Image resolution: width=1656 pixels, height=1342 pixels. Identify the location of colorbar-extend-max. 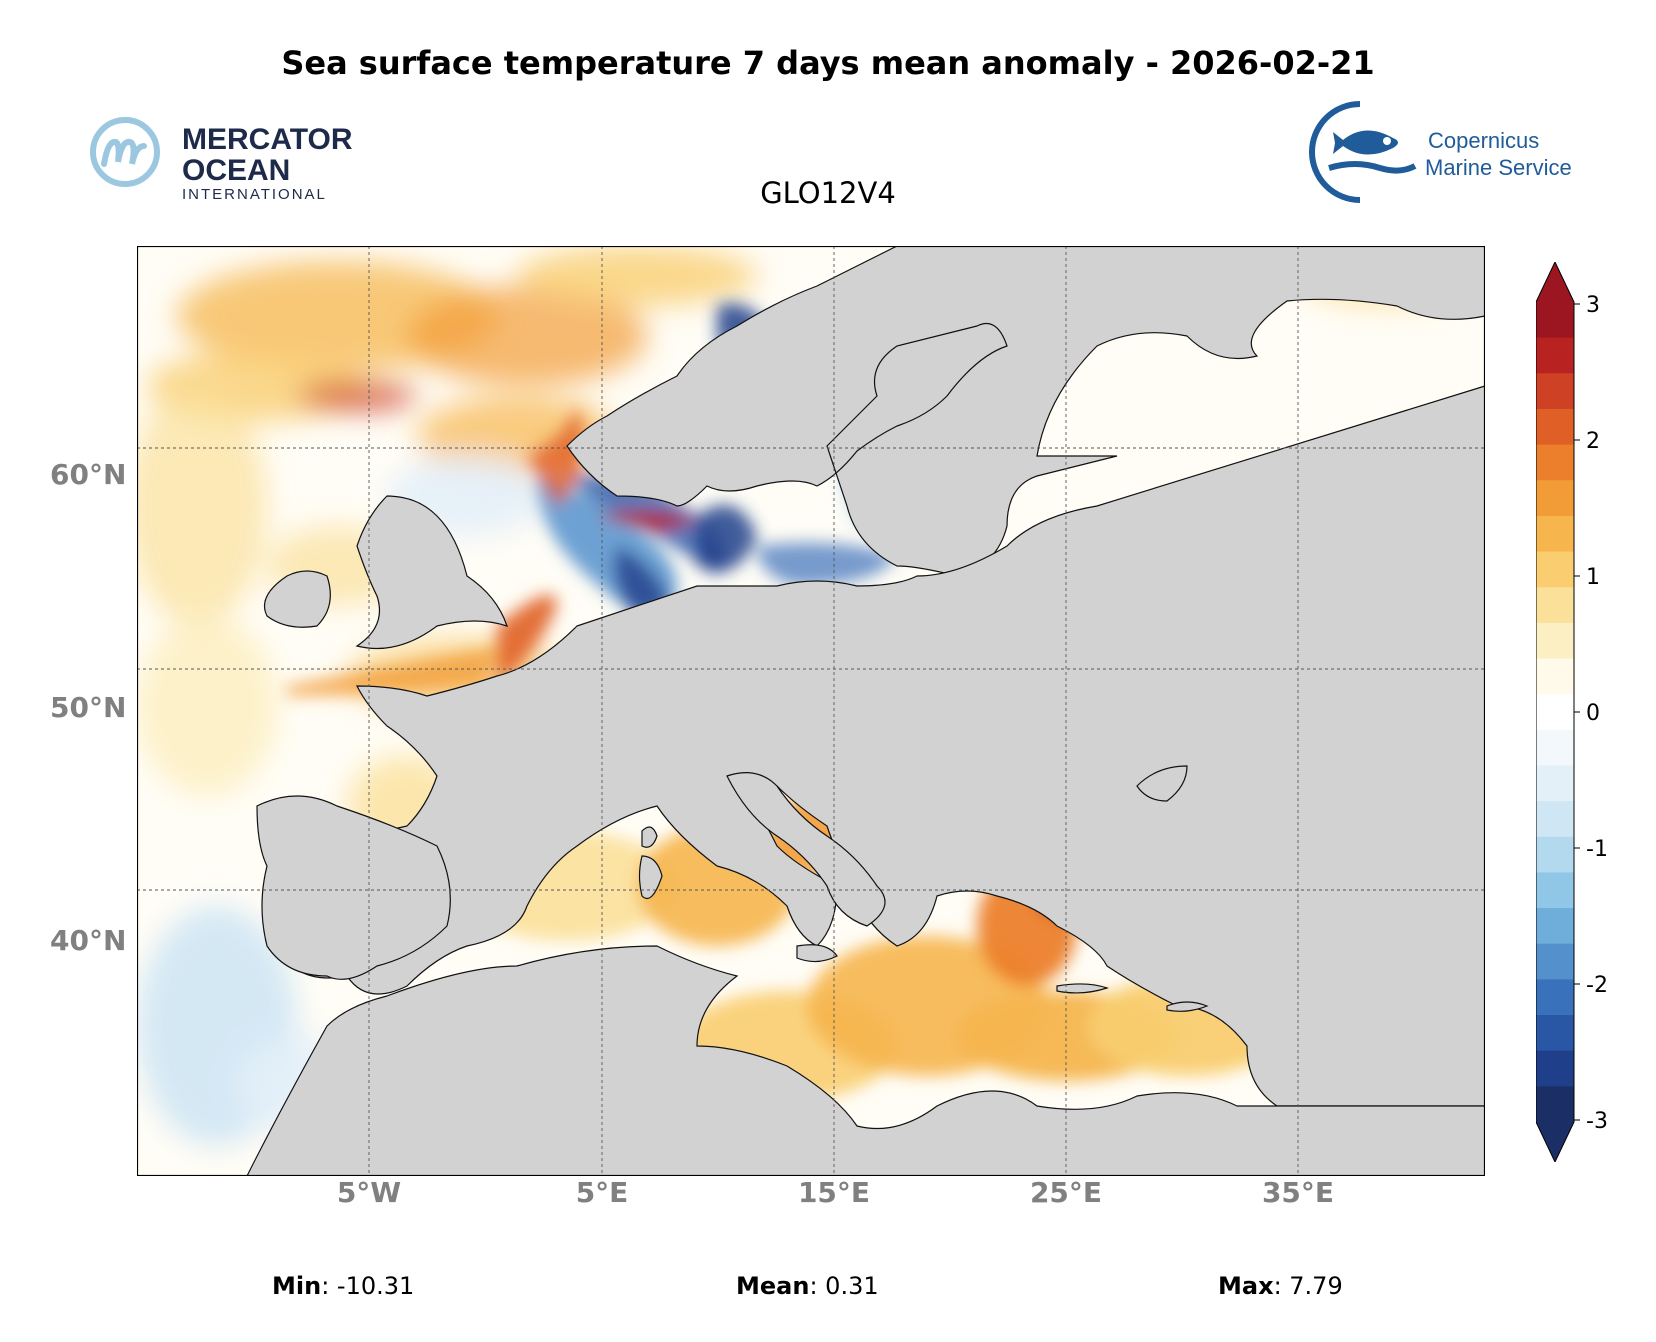
(1555, 282).